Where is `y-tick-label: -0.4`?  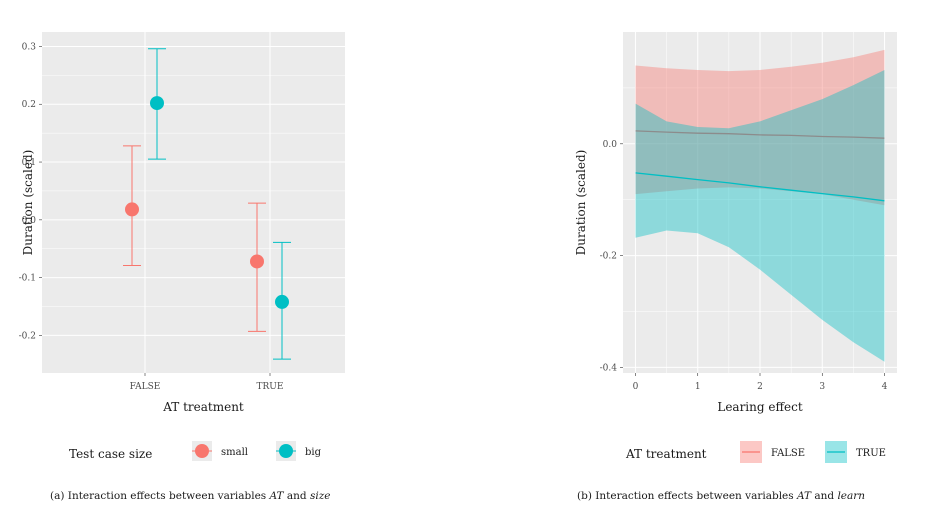 y-tick-label: -0.4 is located at coordinates (609, 368).